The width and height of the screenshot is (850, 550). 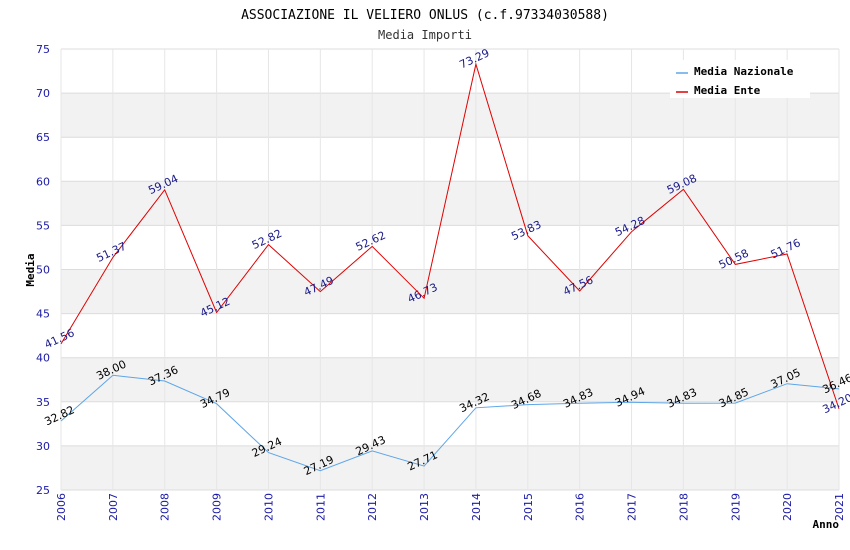 What do you see at coordinates (826, 524) in the screenshot?
I see `x-axis-title: Anno` at bounding box center [826, 524].